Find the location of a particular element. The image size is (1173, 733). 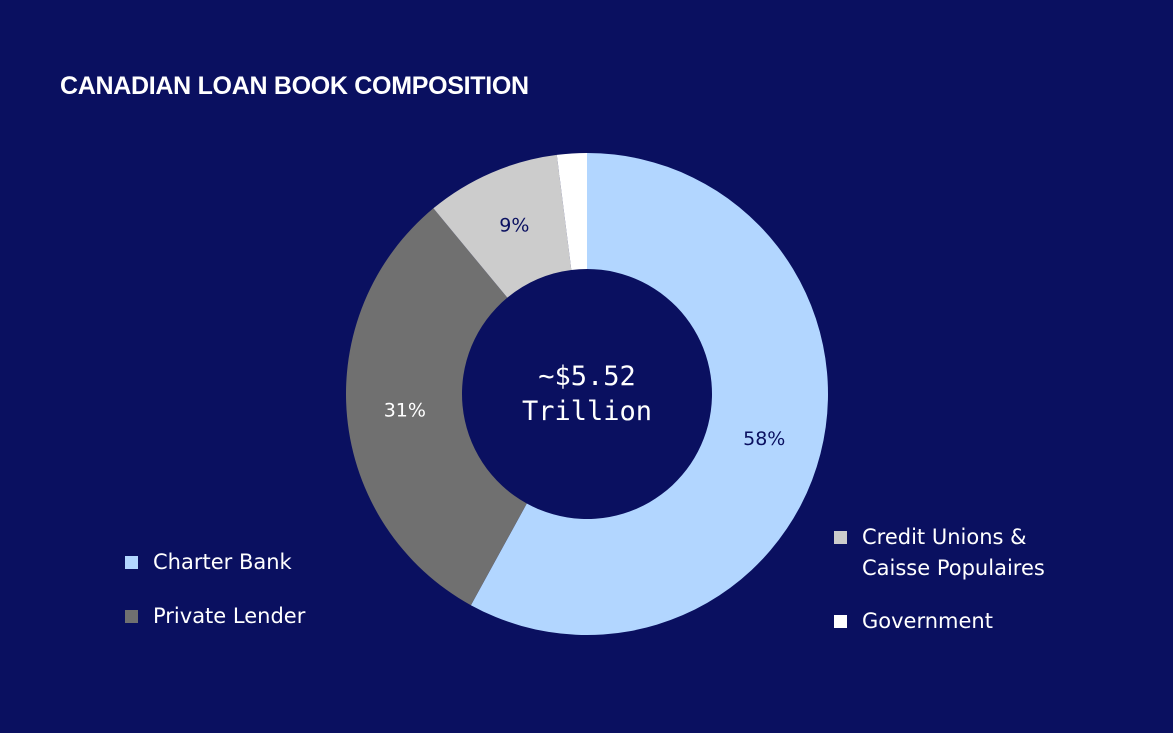

slice-label: 2% is located at coordinates (573, 169).